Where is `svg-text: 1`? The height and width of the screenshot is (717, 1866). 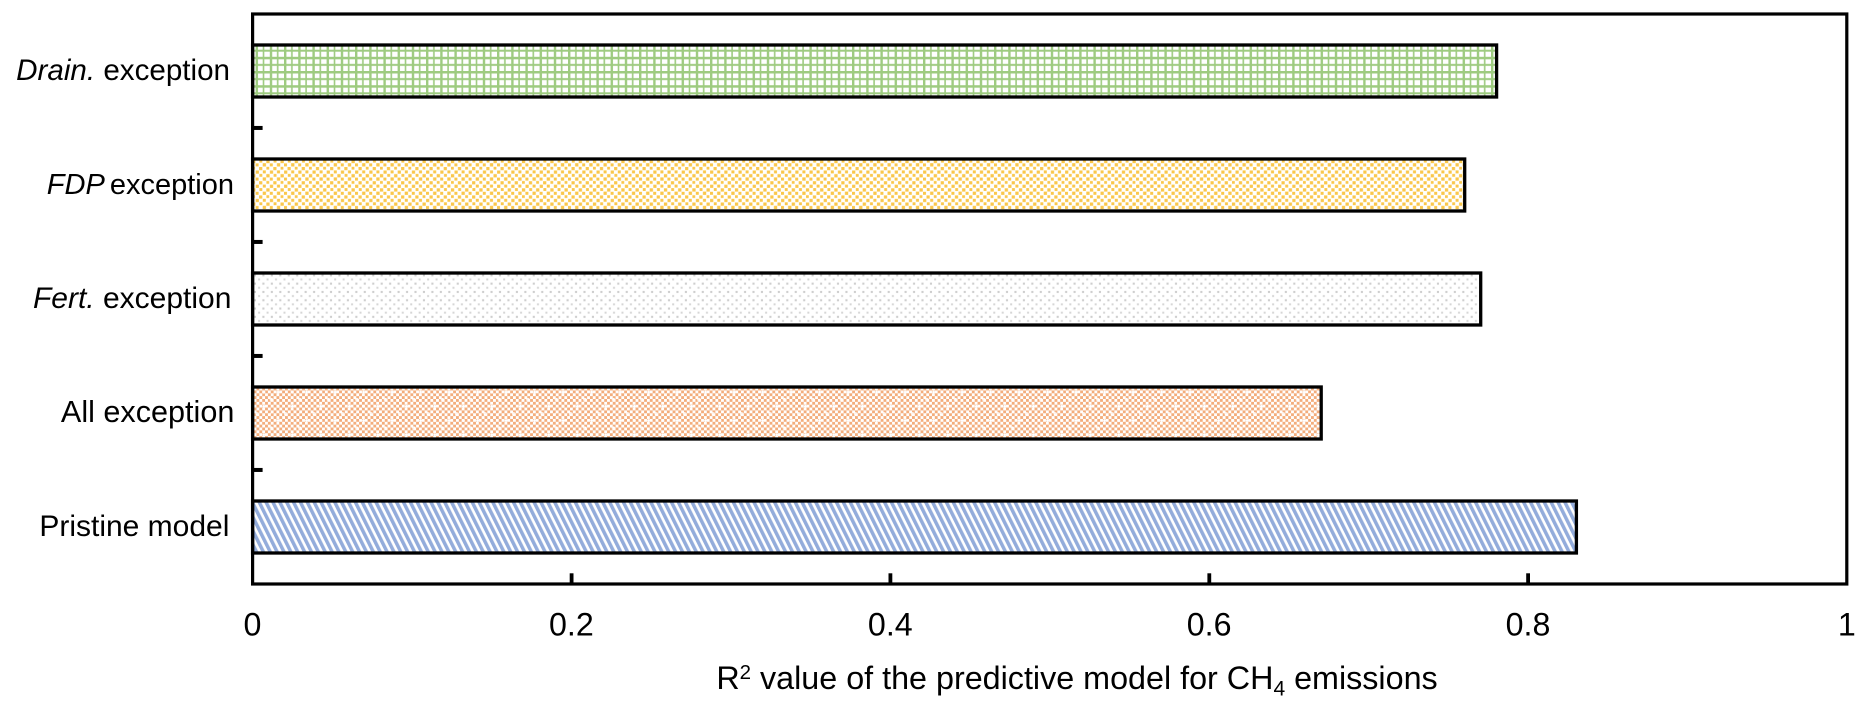 svg-text: 1 is located at coordinates (1847, 625).